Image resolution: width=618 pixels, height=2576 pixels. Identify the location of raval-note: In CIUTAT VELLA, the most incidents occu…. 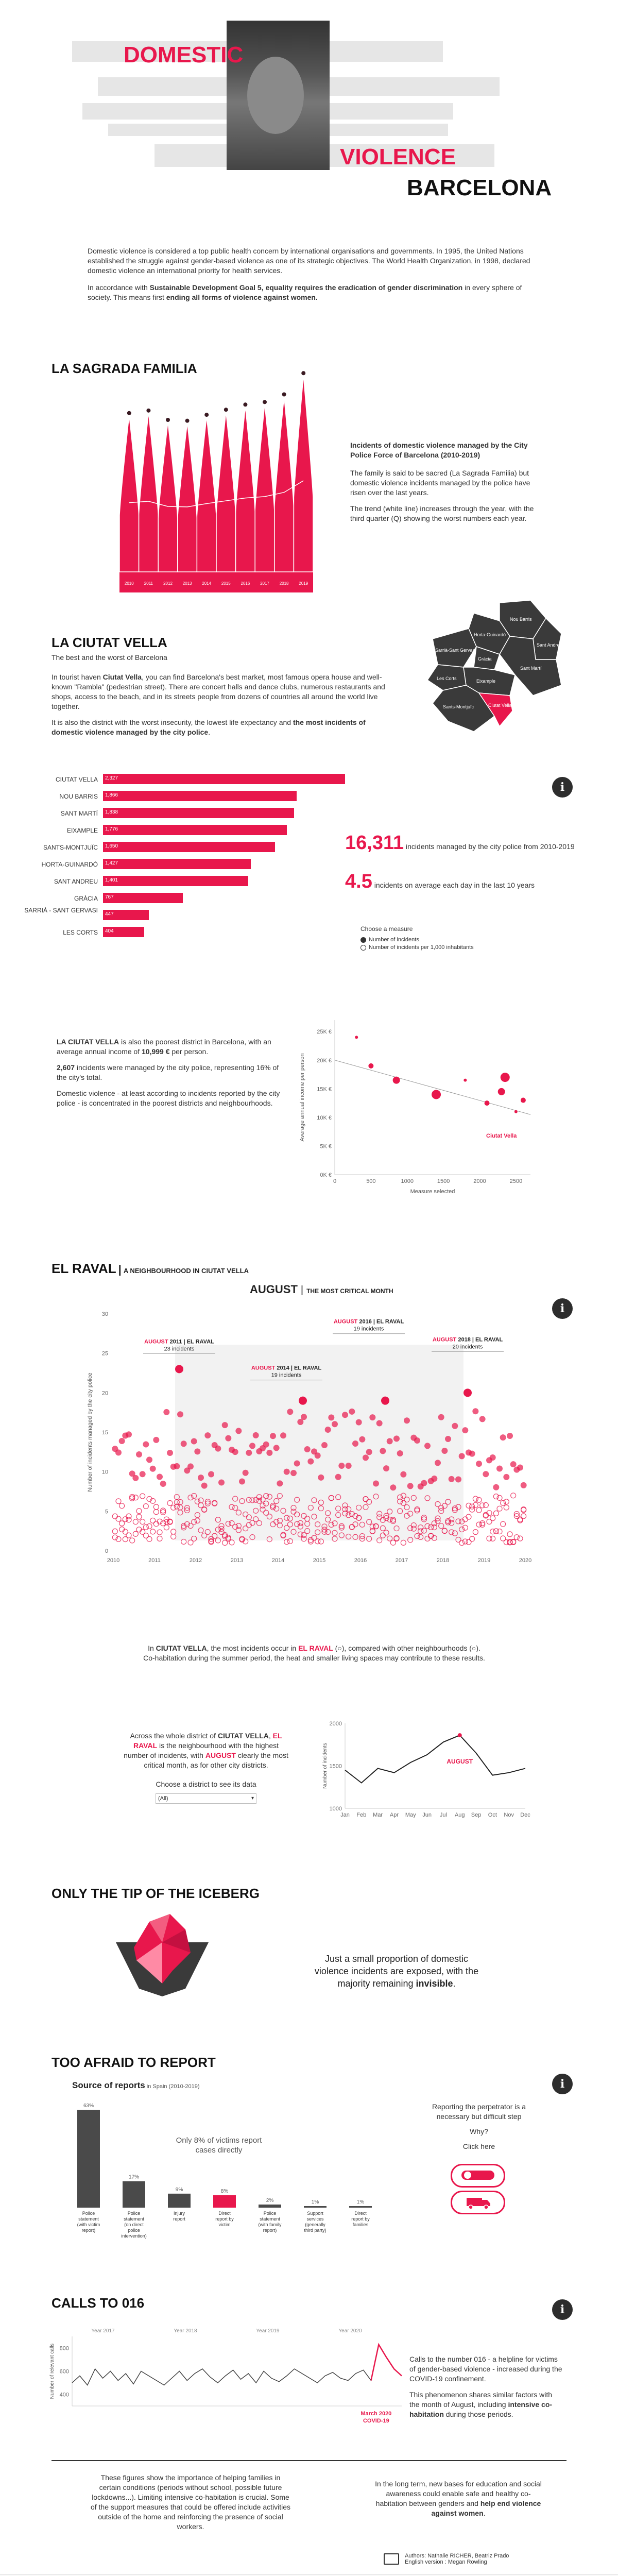
(314, 1653).